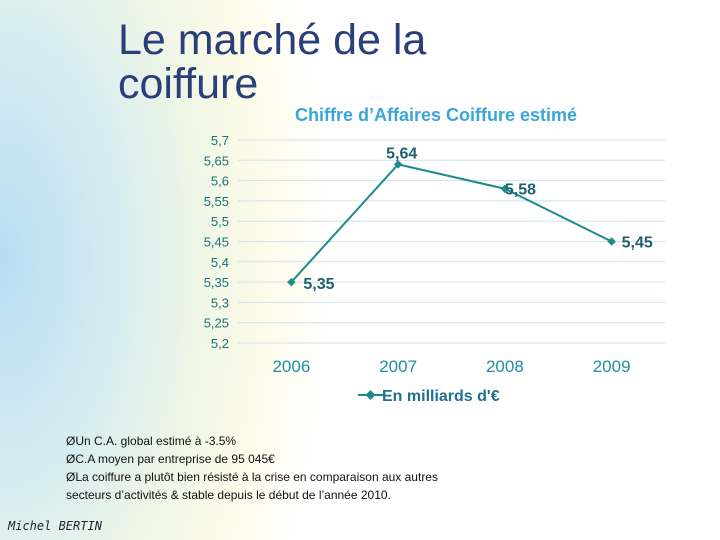 Image resolution: width=720 pixels, height=540 pixels. Describe the element at coordinates (637, 243) in the screenshot. I see `data-label: 5,45` at that location.